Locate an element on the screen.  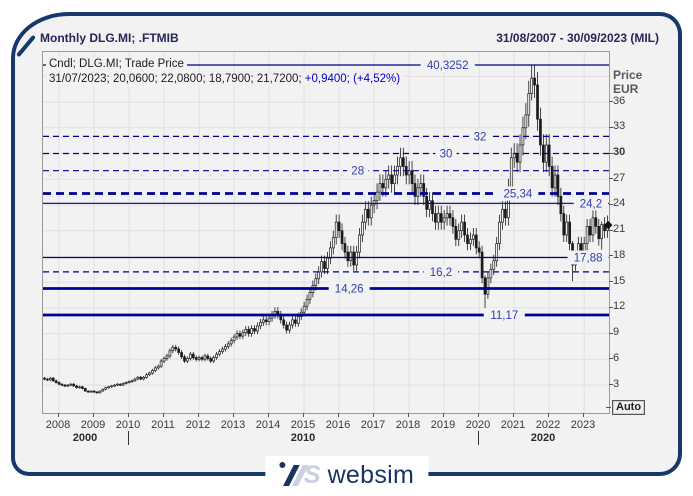
year-label: 2020 is located at coordinates (478, 425).